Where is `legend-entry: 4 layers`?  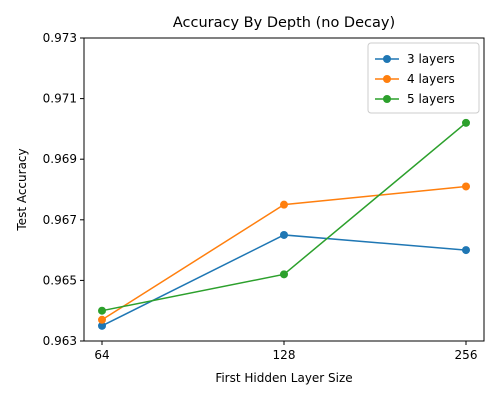 legend-entry: 4 layers is located at coordinates (415, 79).